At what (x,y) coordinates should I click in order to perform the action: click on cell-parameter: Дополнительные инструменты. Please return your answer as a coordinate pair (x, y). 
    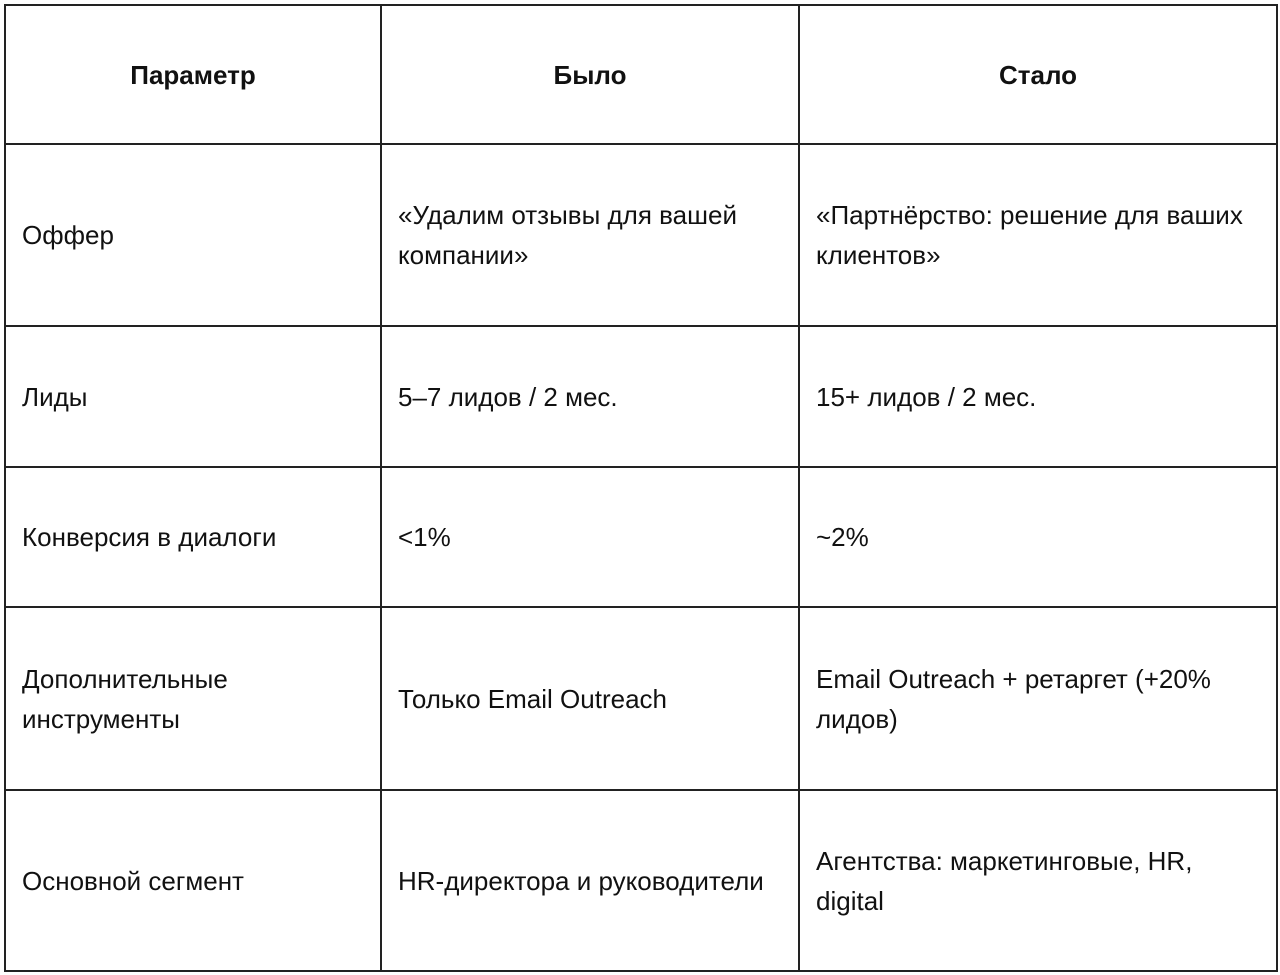
    Looking at the image, I should click on (193, 698).